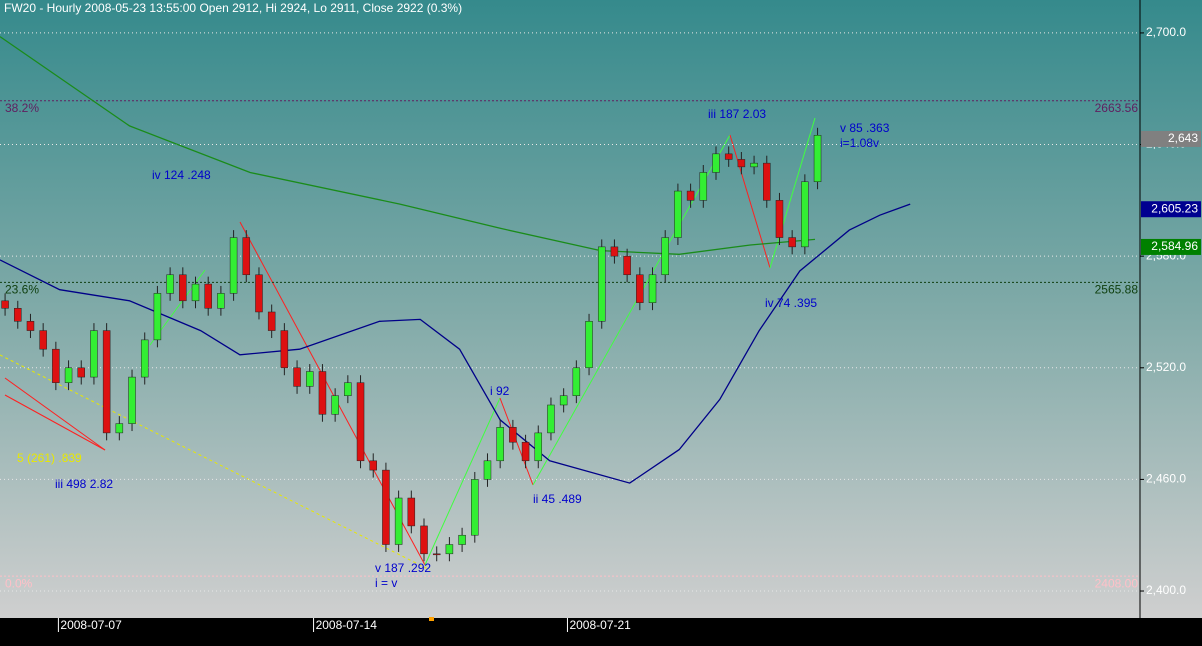  I want to click on level-name: 23.6%, so click(22, 290).